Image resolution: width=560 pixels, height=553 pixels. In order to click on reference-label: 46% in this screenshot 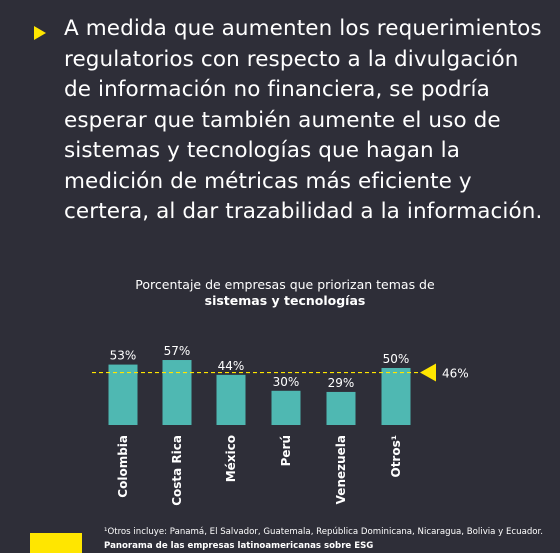, I will do `click(455, 374)`.